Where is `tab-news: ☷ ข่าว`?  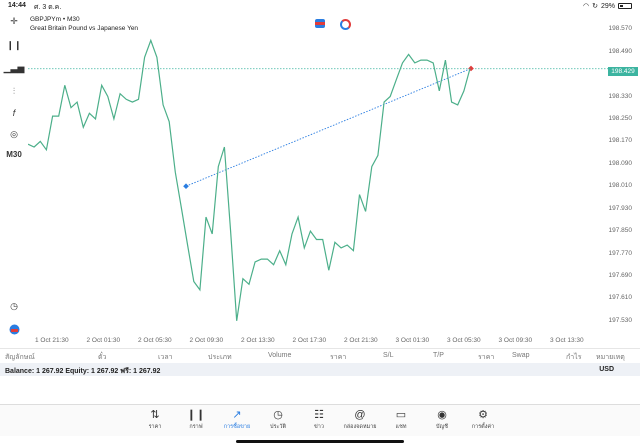 tab-news: ☷ ข่าว is located at coordinates (319, 419).